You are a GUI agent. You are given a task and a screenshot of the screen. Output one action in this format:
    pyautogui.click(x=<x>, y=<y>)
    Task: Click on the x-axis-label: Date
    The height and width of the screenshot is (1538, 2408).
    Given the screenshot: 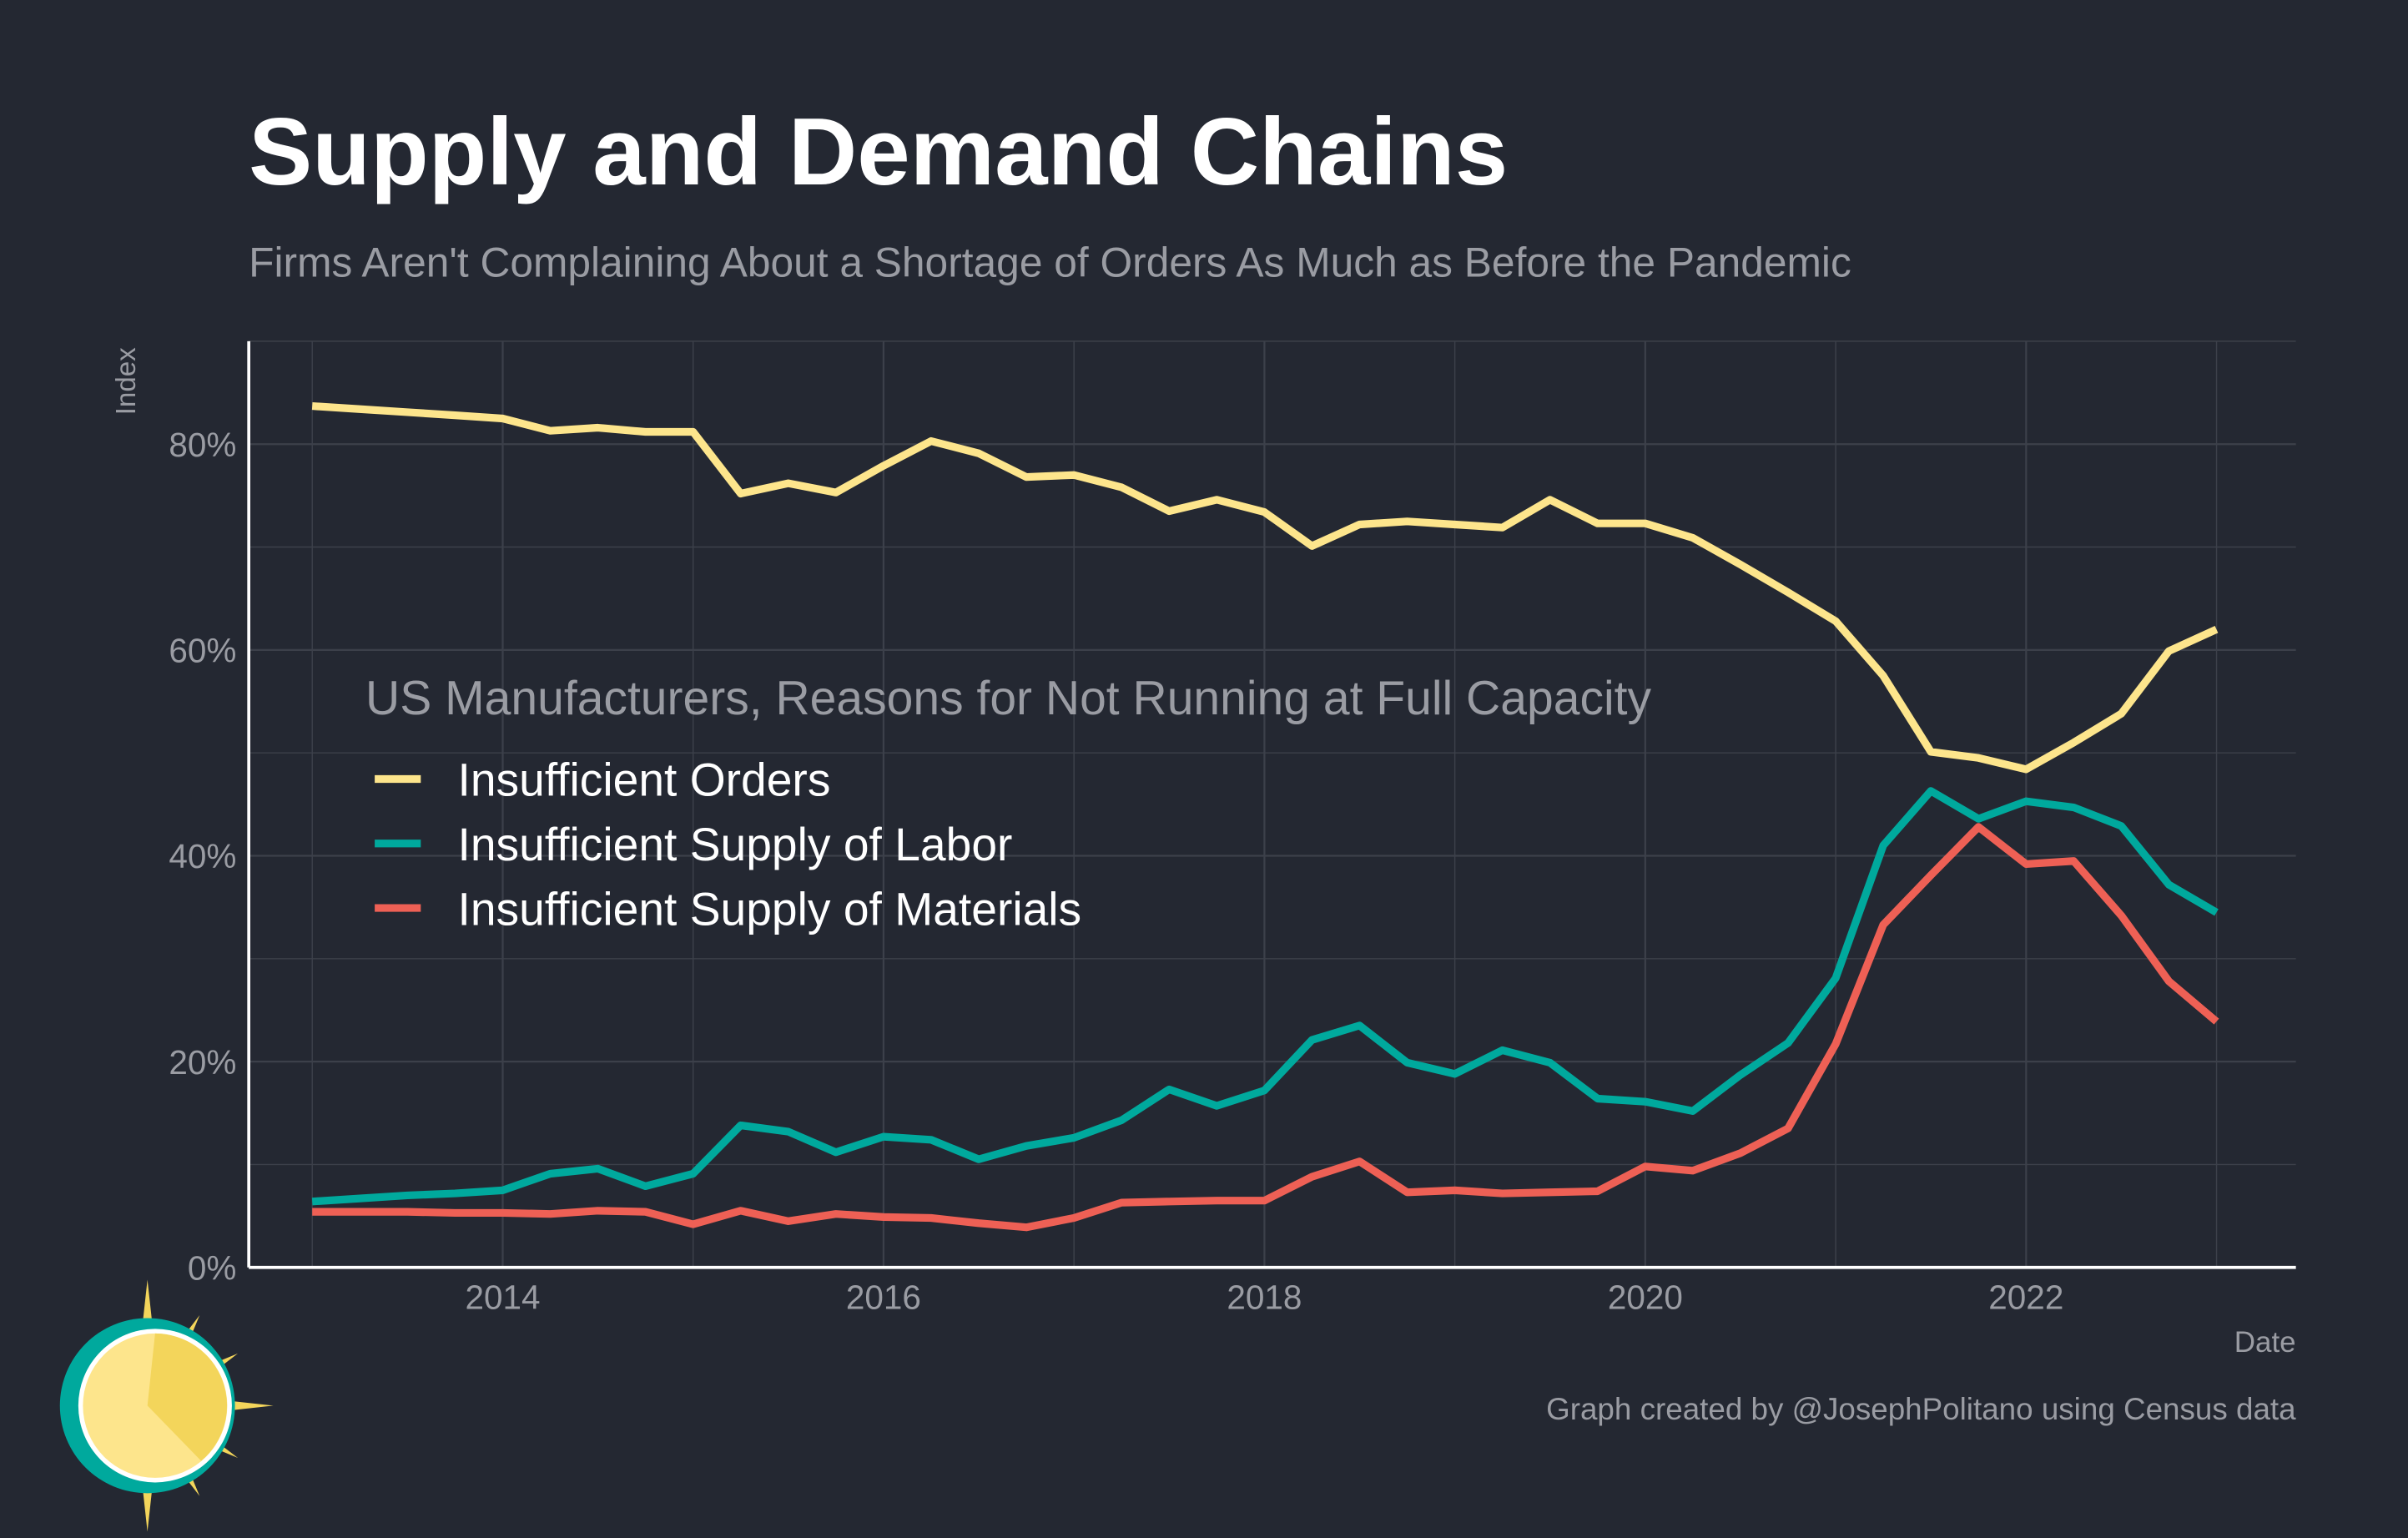 What is the action you would take?
    pyautogui.click(x=2265, y=1342)
    